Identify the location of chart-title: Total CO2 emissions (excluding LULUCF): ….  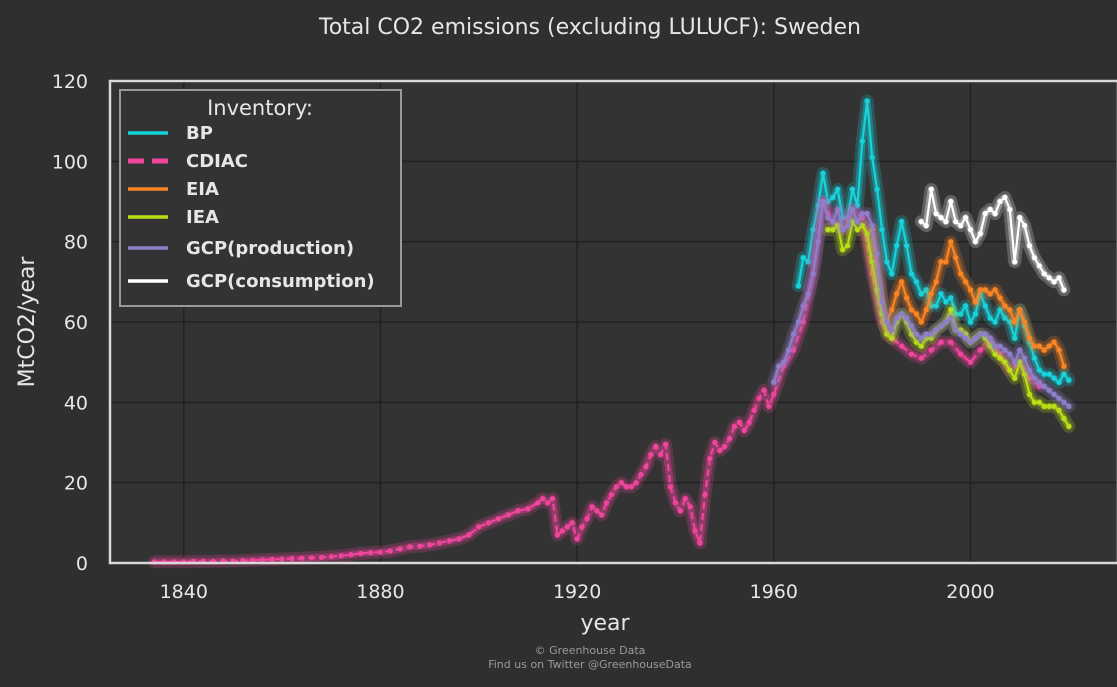
(589, 27).